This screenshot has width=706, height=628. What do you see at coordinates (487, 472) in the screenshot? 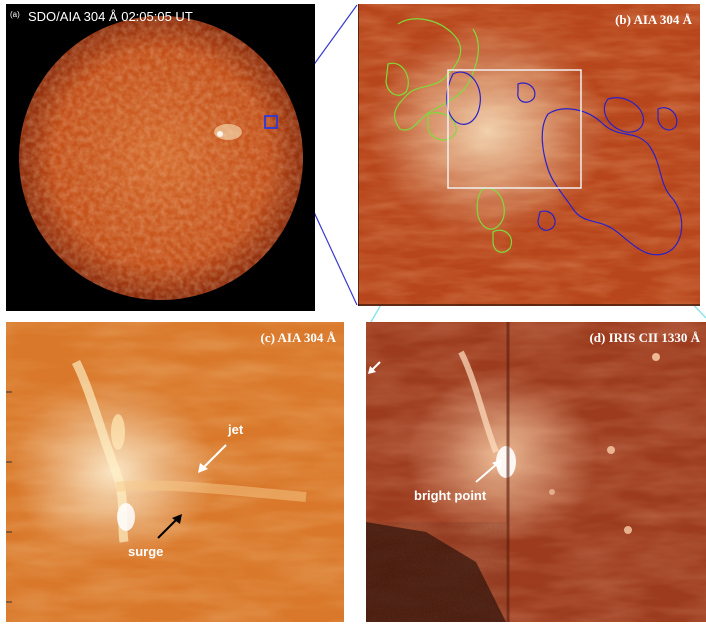
I see `bright-point-arrow` at bounding box center [487, 472].